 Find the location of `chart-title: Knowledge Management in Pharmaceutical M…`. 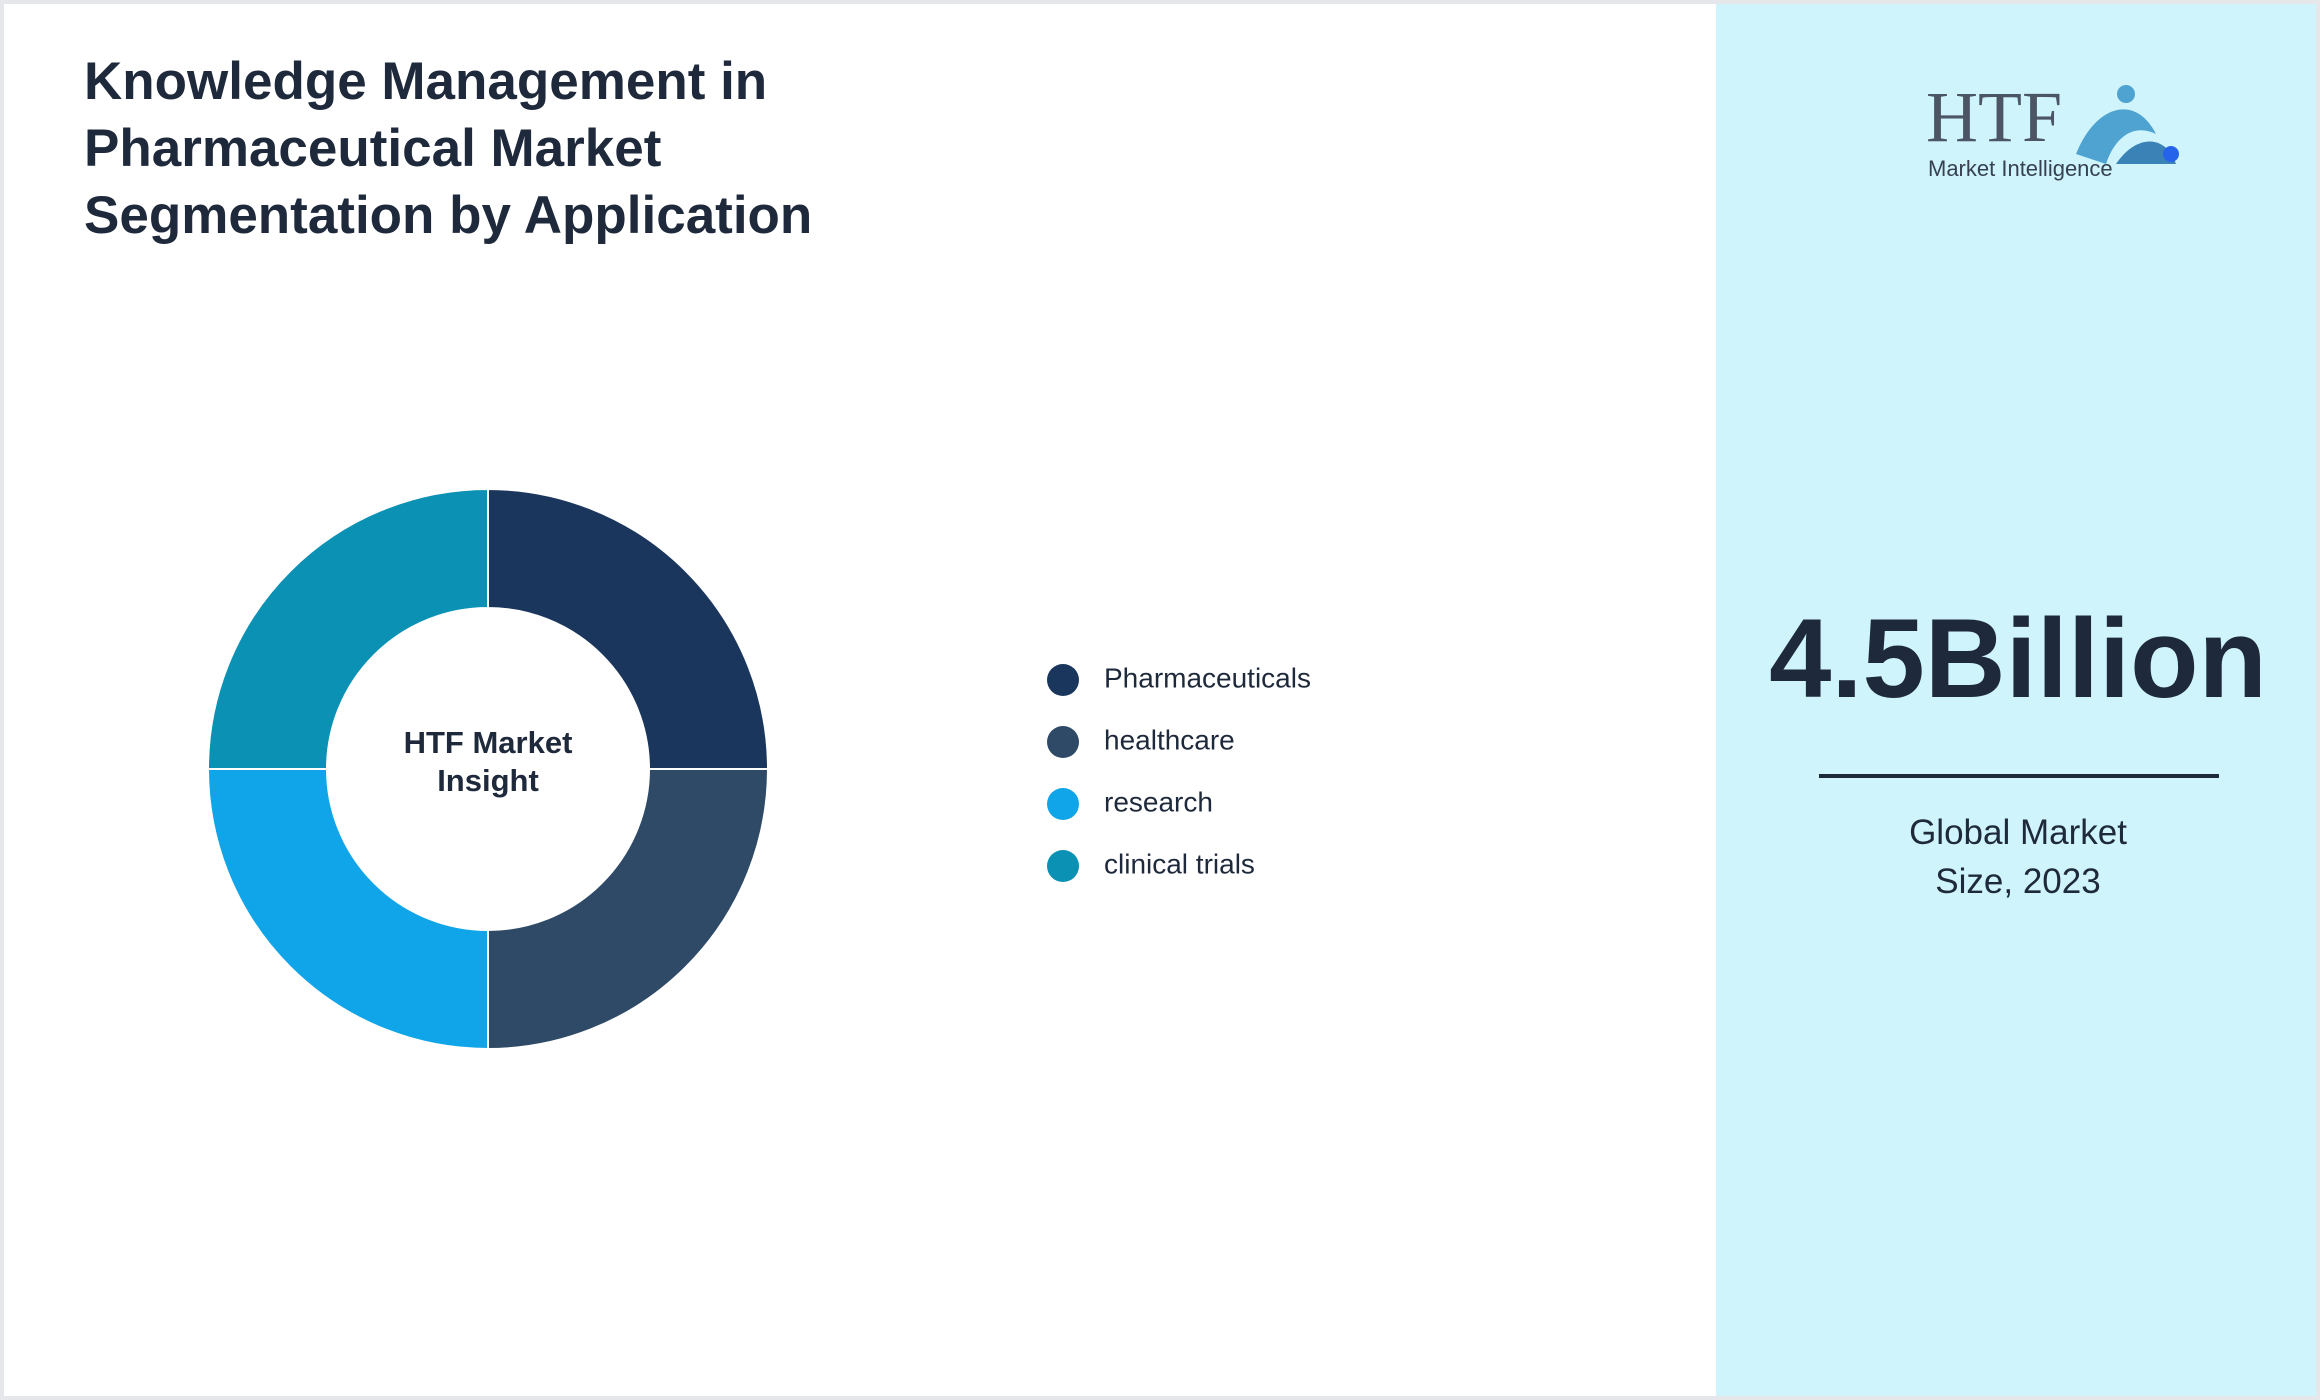

chart-title: Knowledge Management in Pharmaceutical M… is located at coordinates (448, 148).